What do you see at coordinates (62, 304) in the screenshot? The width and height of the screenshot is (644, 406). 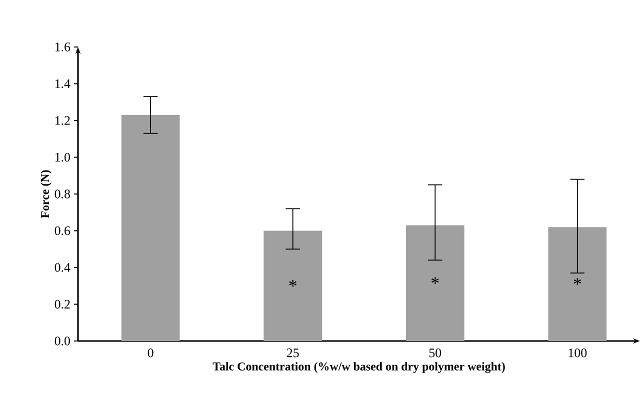 I see `y-tick-label: 0.2` at bounding box center [62, 304].